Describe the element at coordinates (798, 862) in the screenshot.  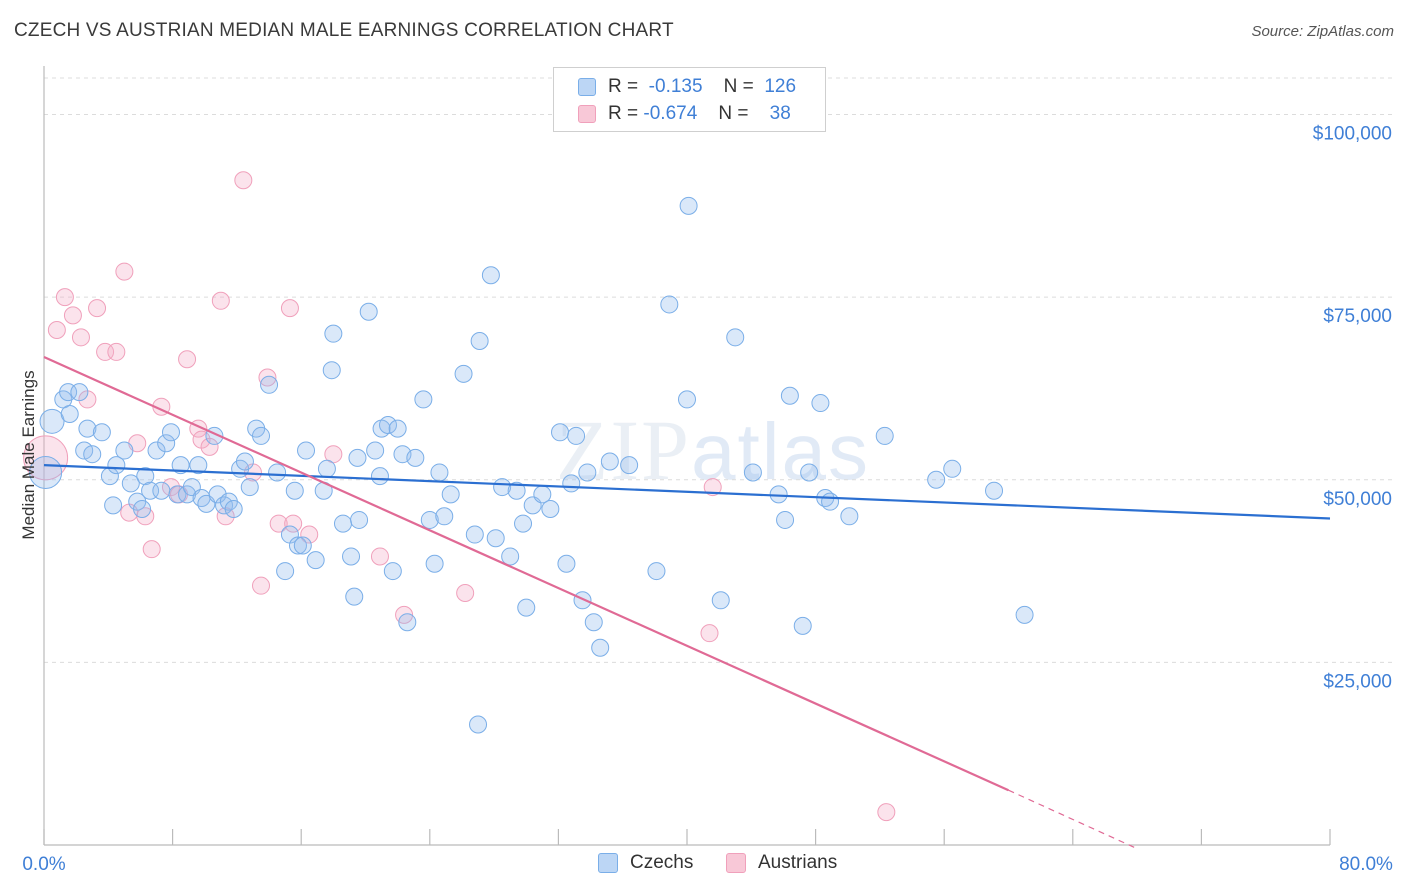
I see `austrians-label: Austrians` at that location.